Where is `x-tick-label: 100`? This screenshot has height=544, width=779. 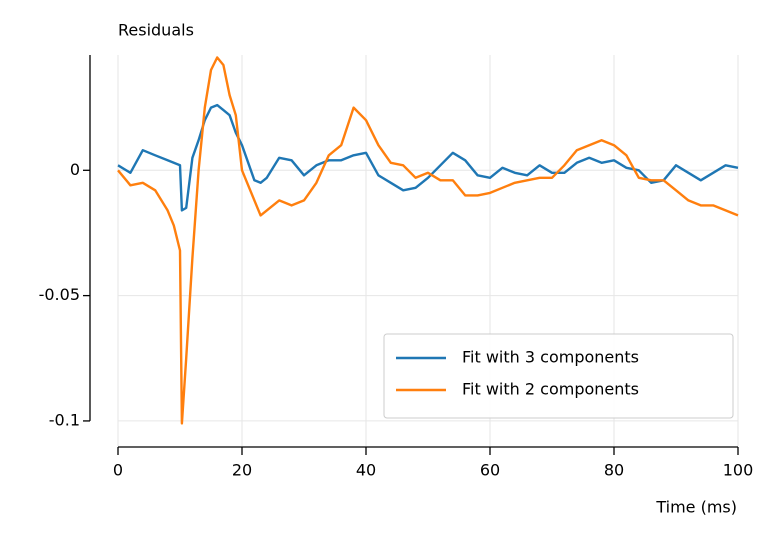
x-tick-label: 100 is located at coordinates (738, 470).